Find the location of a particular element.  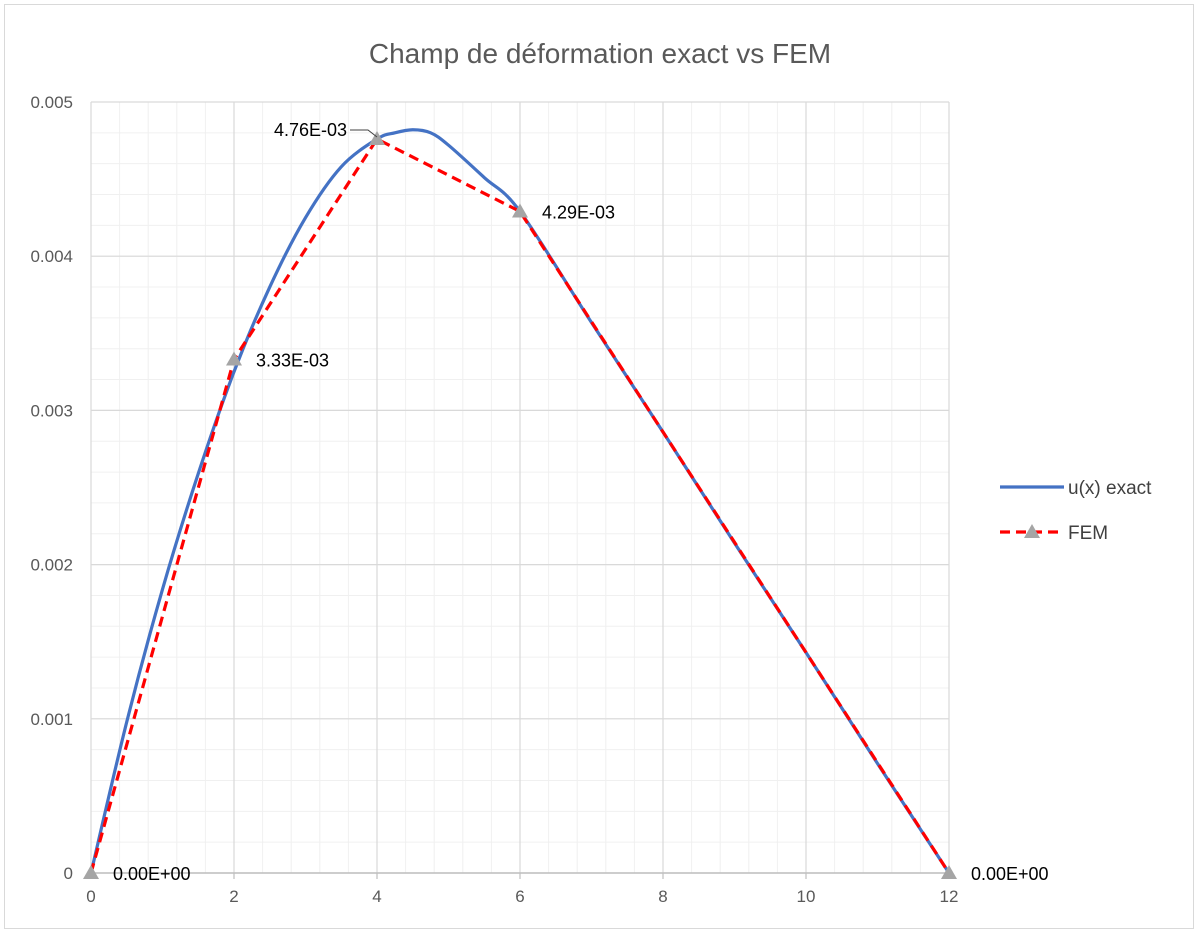

data-label-leader is located at coordinates (364, 133).